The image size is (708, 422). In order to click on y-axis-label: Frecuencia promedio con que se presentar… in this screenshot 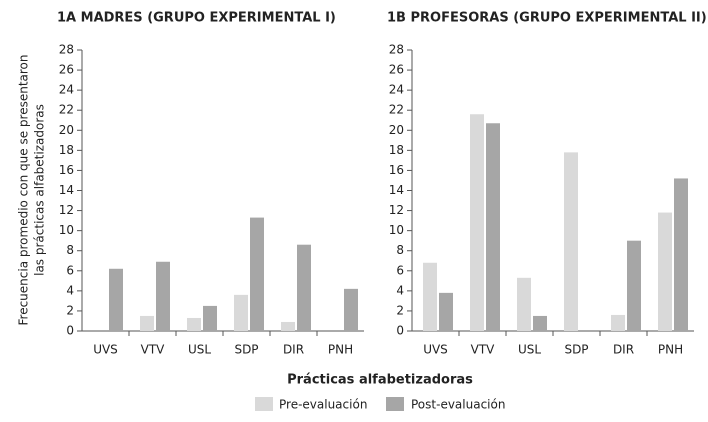, I will do `click(24, 190)`.